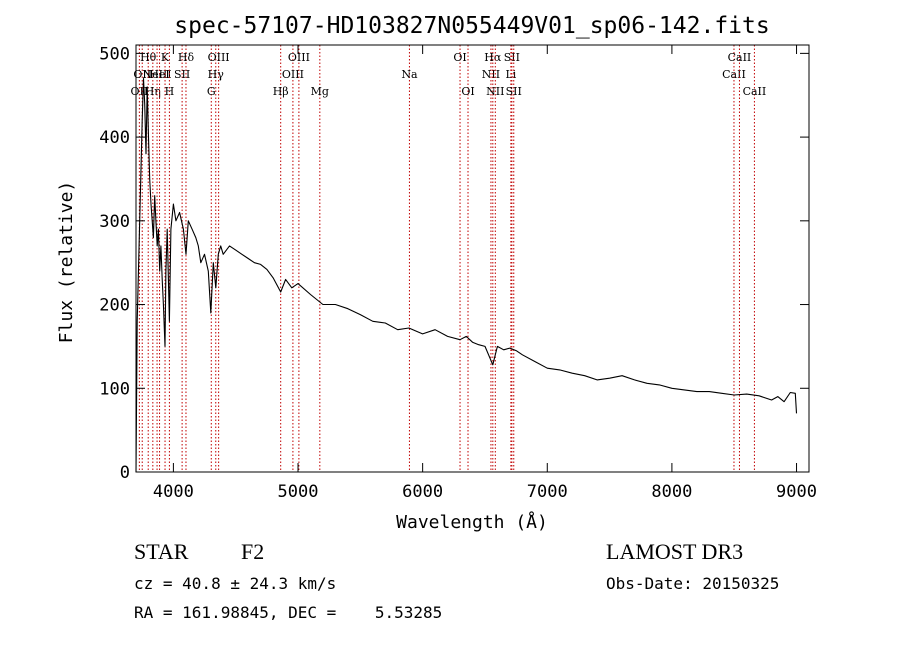 The width and height of the screenshot is (900, 649). Describe the element at coordinates (114, 306) in the screenshot. I see `y-tick-label-2: 200` at that location.